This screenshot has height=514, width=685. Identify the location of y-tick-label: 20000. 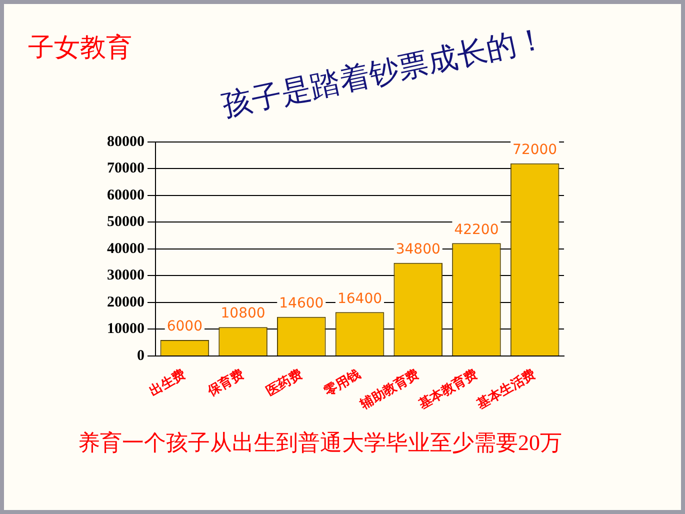
(125, 302).